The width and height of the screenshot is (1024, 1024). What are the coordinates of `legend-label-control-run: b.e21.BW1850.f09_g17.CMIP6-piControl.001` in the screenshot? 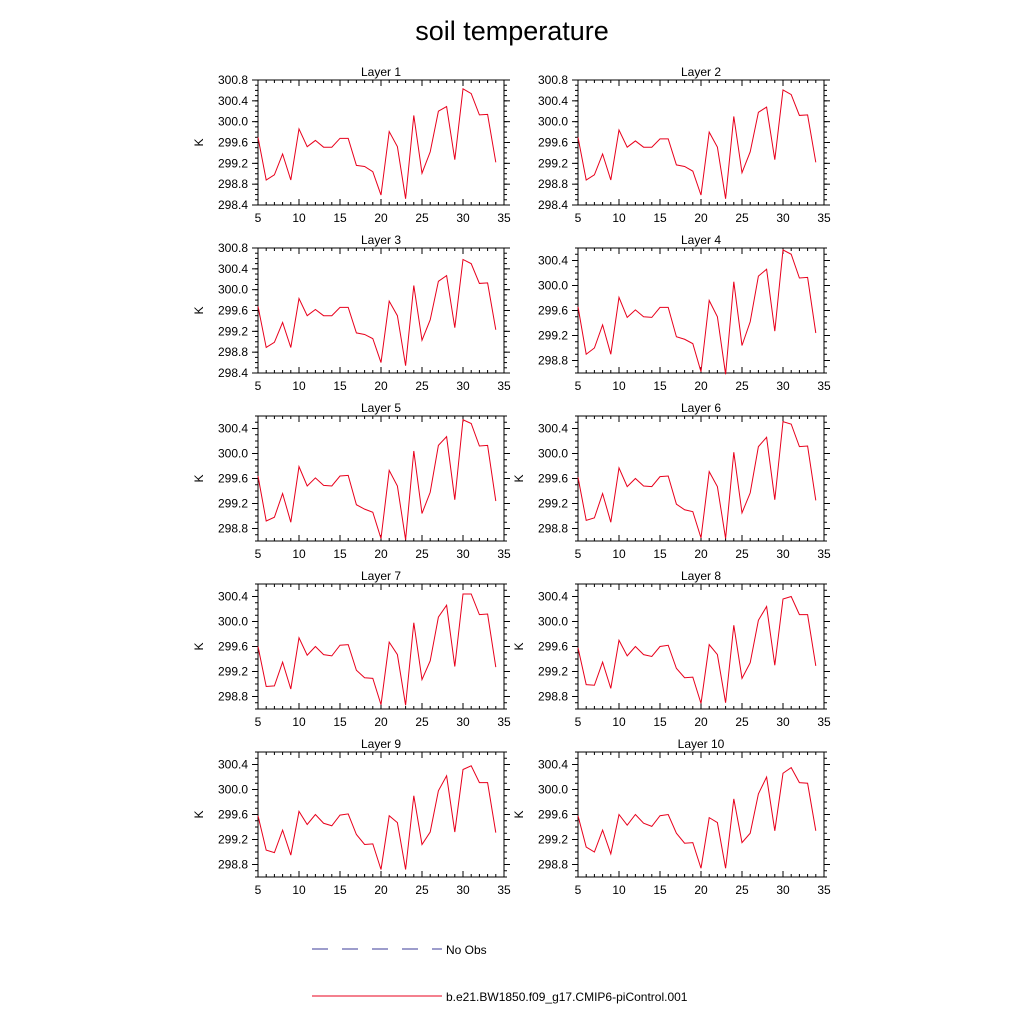 It's located at (567, 997).